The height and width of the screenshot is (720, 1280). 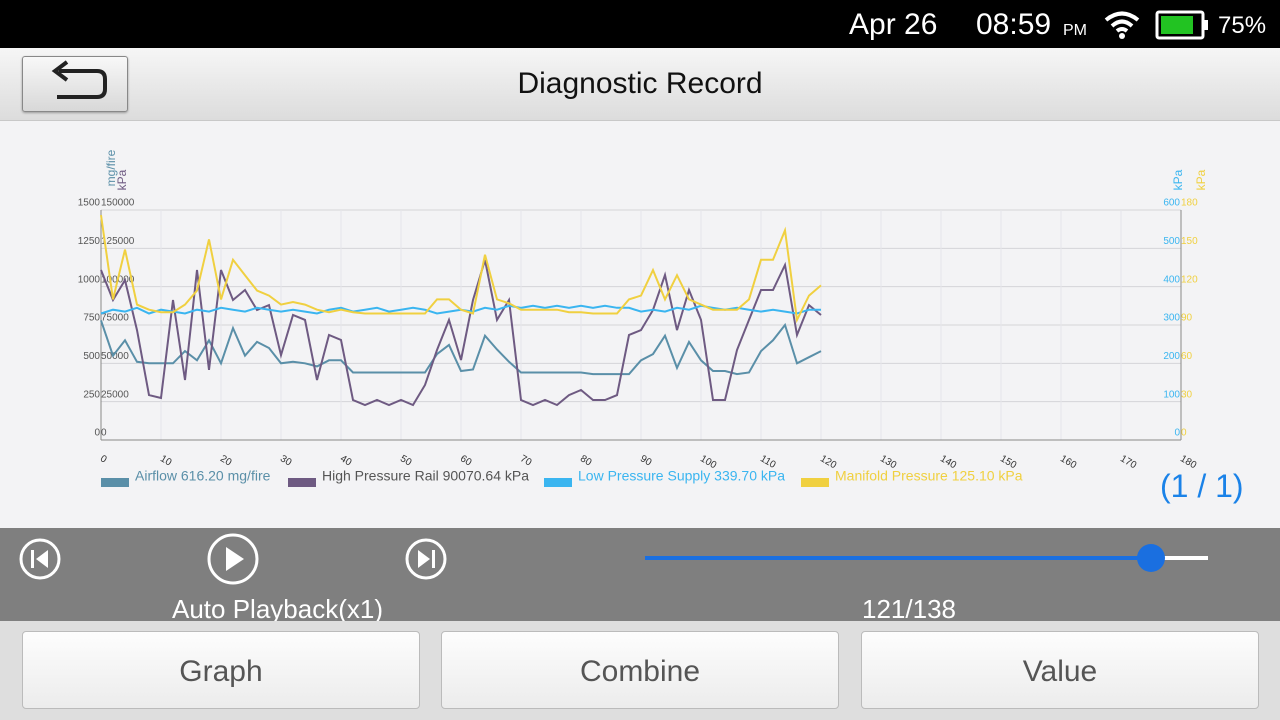 What do you see at coordinates (103, 459) in the screenshot?
I see `x-tick-label: 0` at bounding box center [103, 459].